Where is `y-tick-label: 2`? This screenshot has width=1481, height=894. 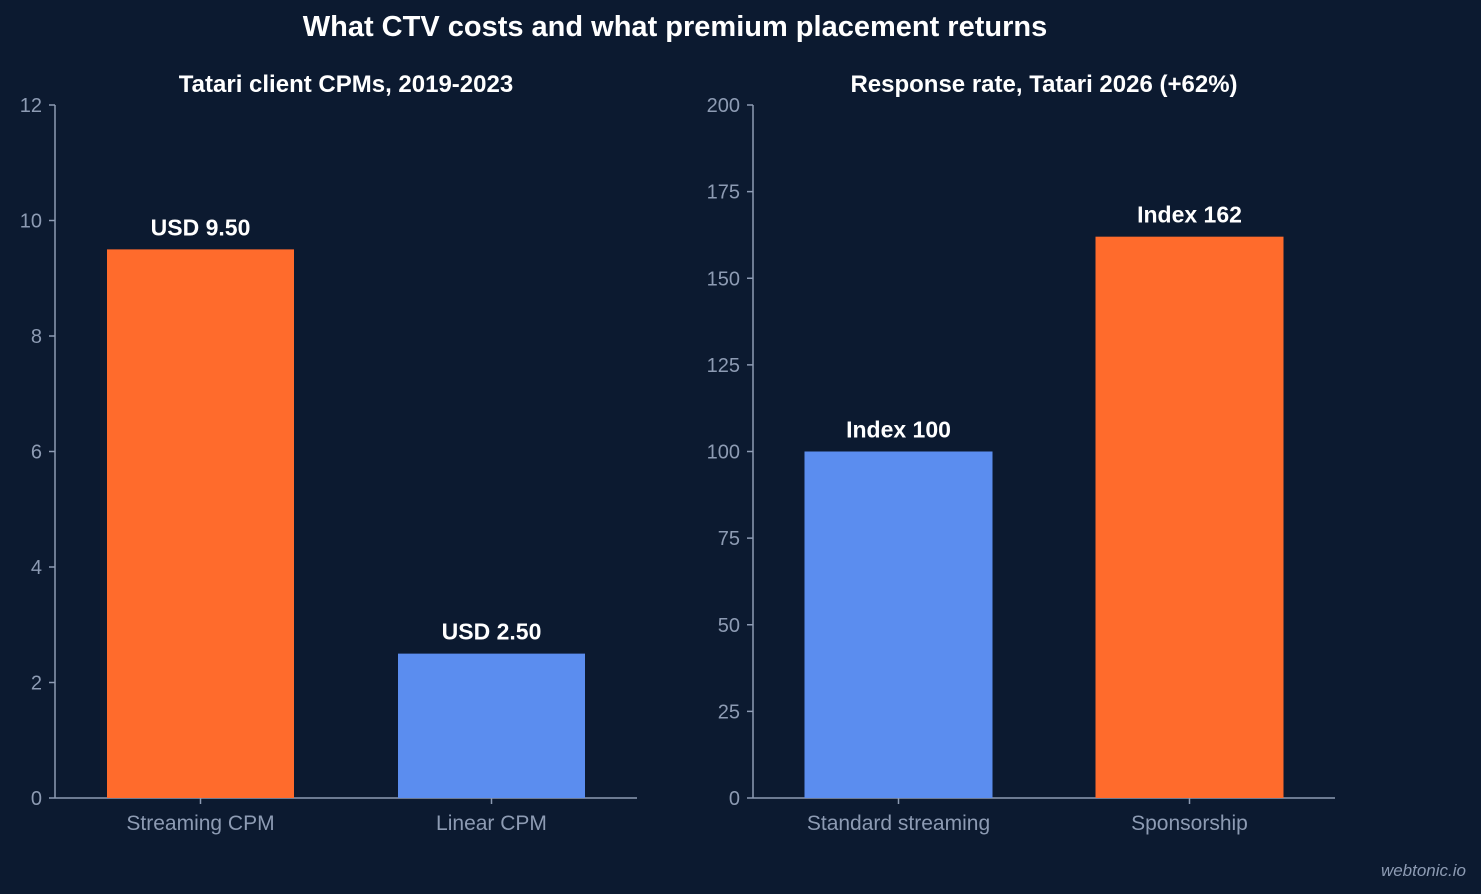
y-tick-label: 2 is located at coordinates (36, 684).